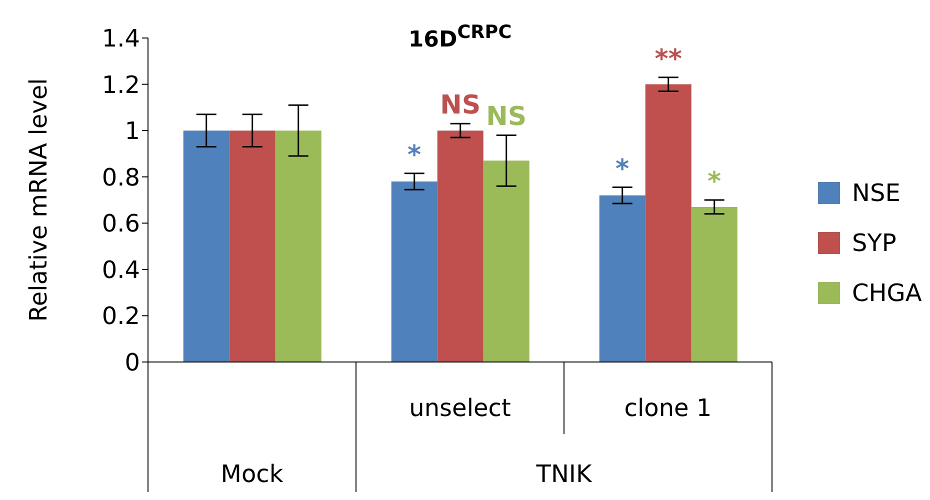 Image resolution: width=930 pixels, height=500 pixels. I want to click on y-tick-label: 1, so click(132, 131).